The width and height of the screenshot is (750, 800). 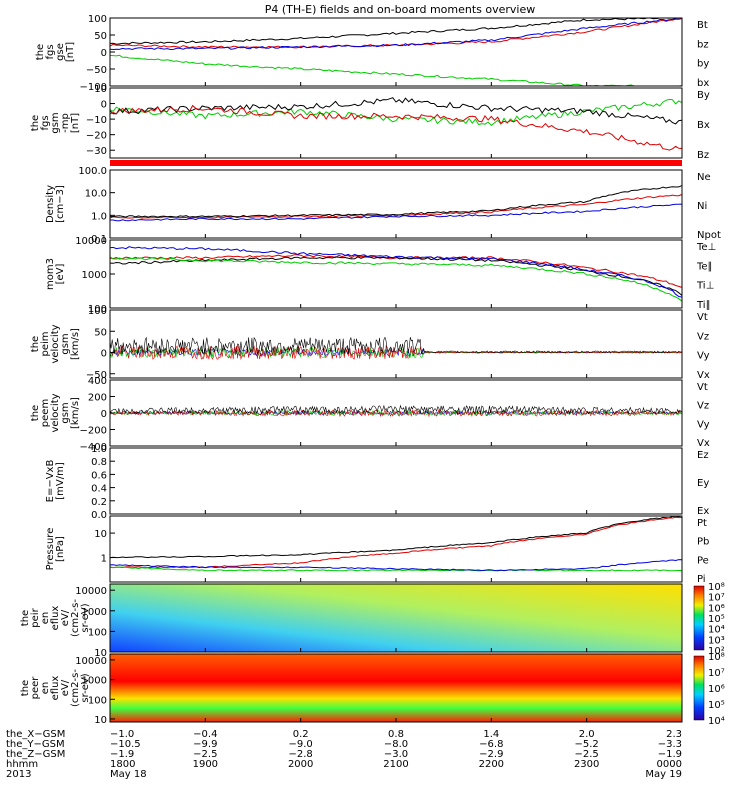 What do you see at coordinates (45, 343) in the screenshot?
I see `y-axis-label: peim` at bounding box center [45, 343].